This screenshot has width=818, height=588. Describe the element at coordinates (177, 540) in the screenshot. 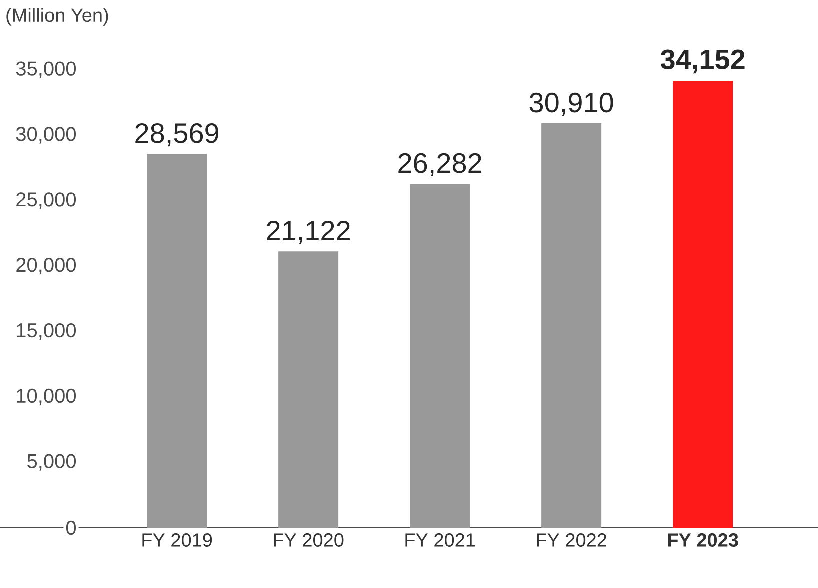

I see `x-tick-label: FY 2019` at that location.